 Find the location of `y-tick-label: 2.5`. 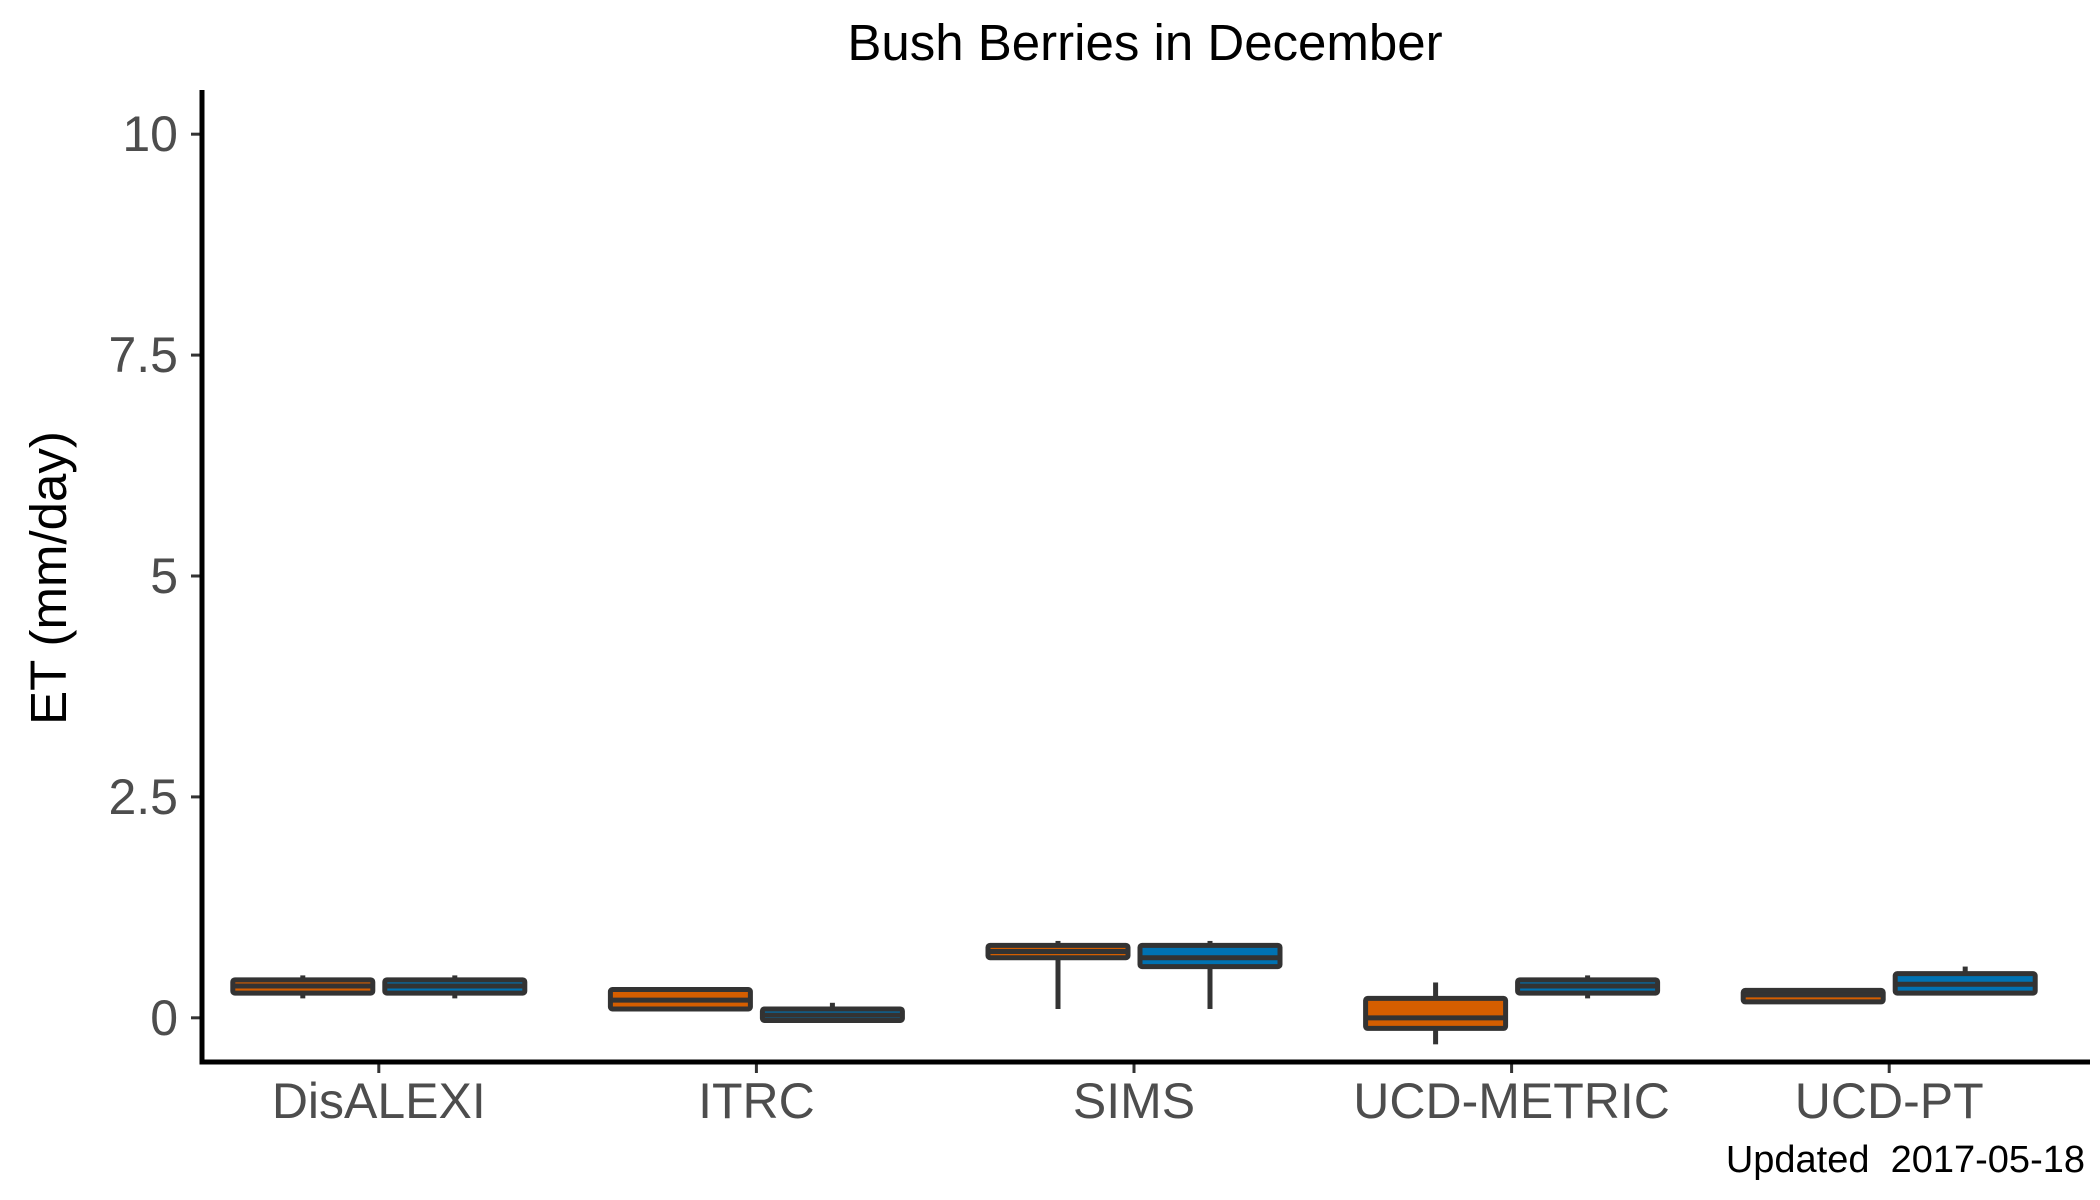

y-tick-label: 2.5 is located at coordinates (143, 797).